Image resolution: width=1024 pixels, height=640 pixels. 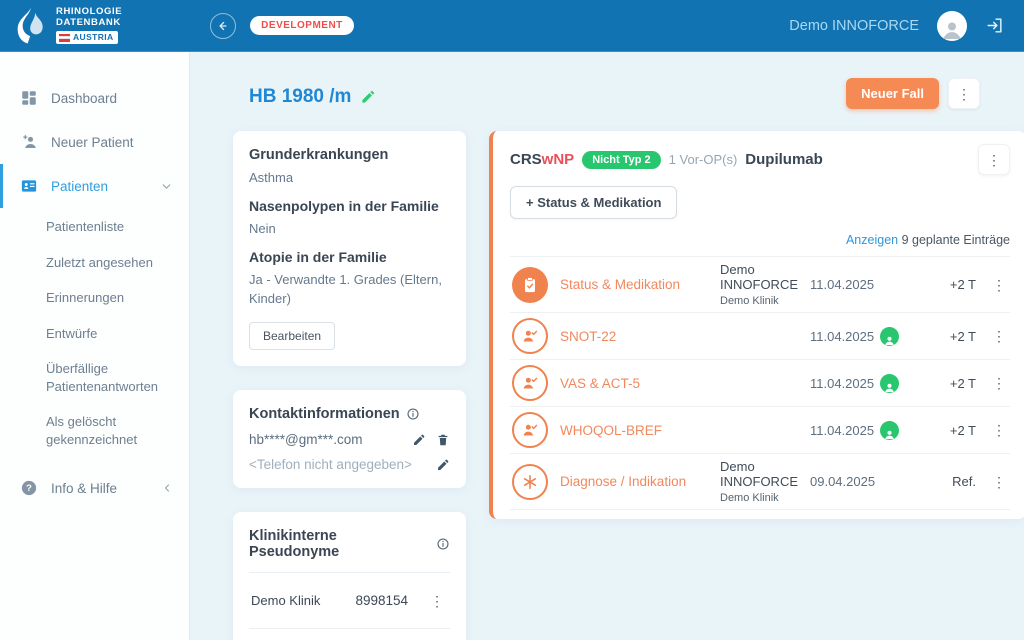 What do you see at coordinates (994, 159) in the screenshot?
I see `case-menu-button: ⋮` at bounding box center [994, 159].